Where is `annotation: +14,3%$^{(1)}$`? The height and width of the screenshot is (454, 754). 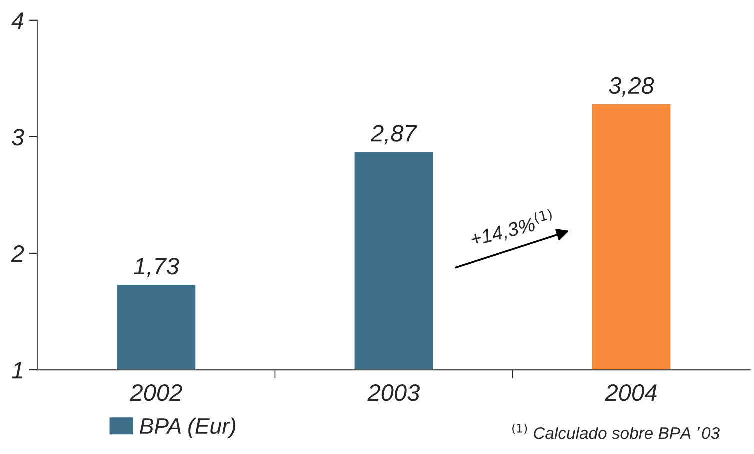
annotation: +14,3%$^{(1)}$ is located at coordinates (512, 228).